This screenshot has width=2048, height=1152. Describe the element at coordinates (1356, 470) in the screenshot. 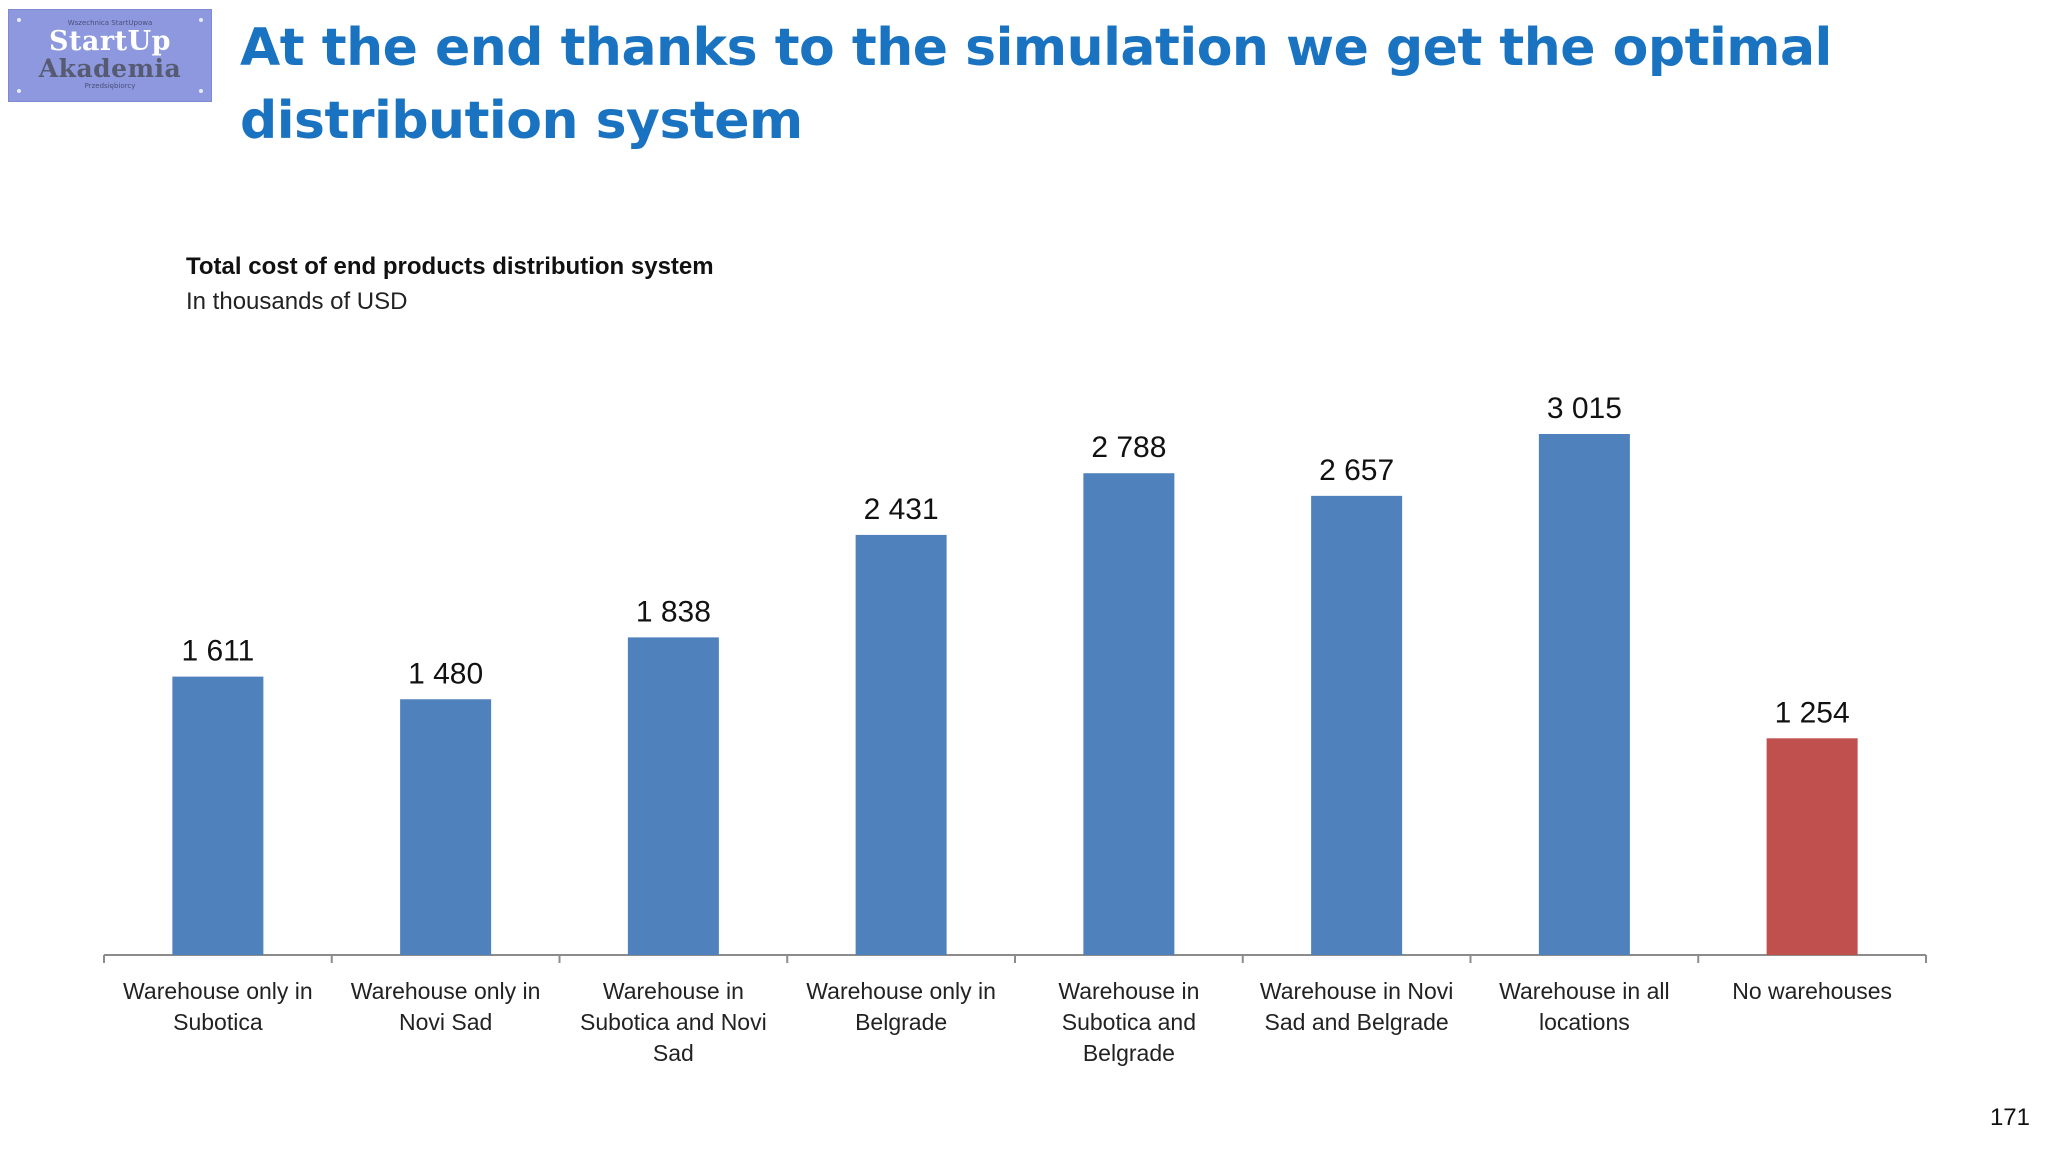

I see `data-label-6: 2 657` at that location.